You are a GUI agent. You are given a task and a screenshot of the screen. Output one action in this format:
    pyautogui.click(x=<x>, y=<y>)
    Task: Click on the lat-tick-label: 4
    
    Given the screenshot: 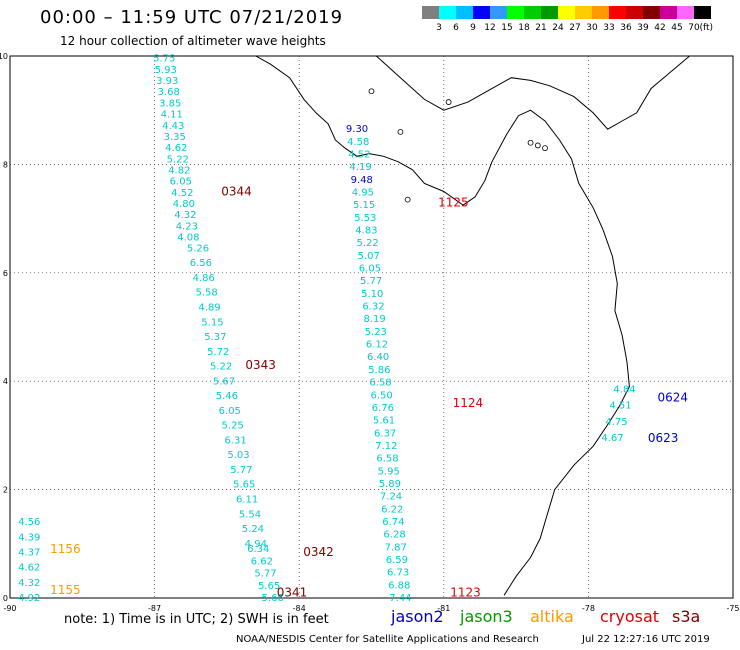 What is the action you would take?
    pyautogui.click(x=5, y=381)
    